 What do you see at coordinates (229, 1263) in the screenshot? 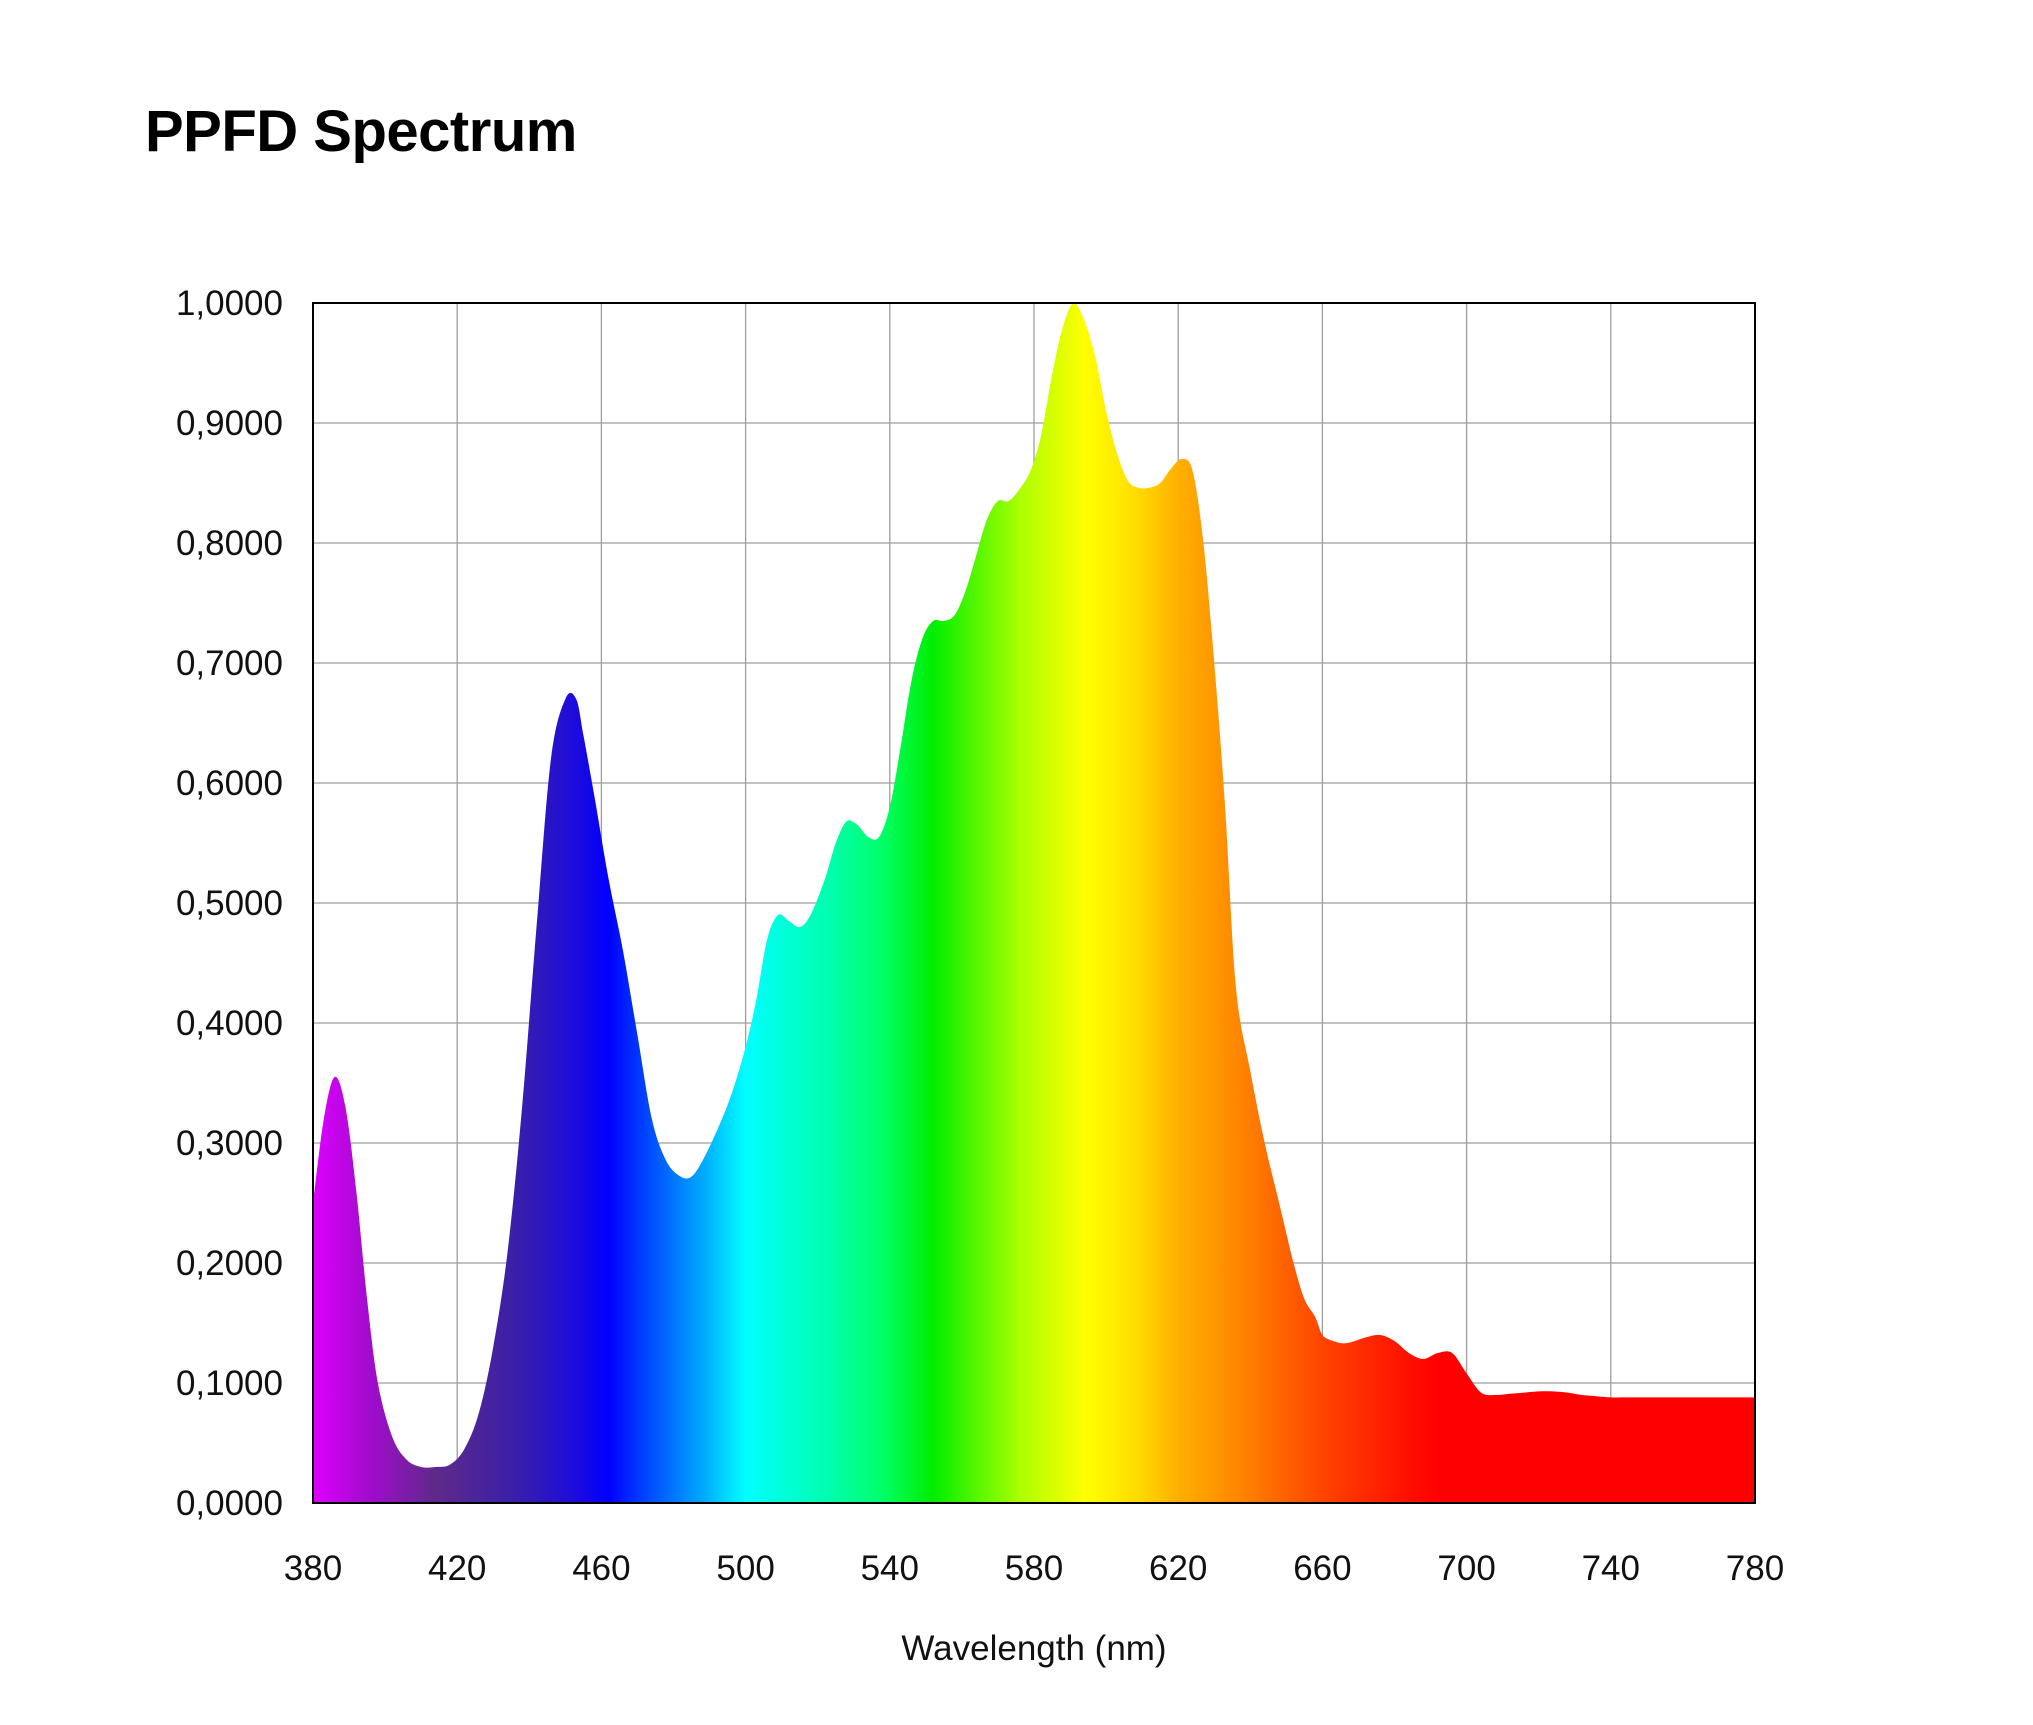
I see `y-tick-label-2: 0,2000` at bounding box center [229, 1263].